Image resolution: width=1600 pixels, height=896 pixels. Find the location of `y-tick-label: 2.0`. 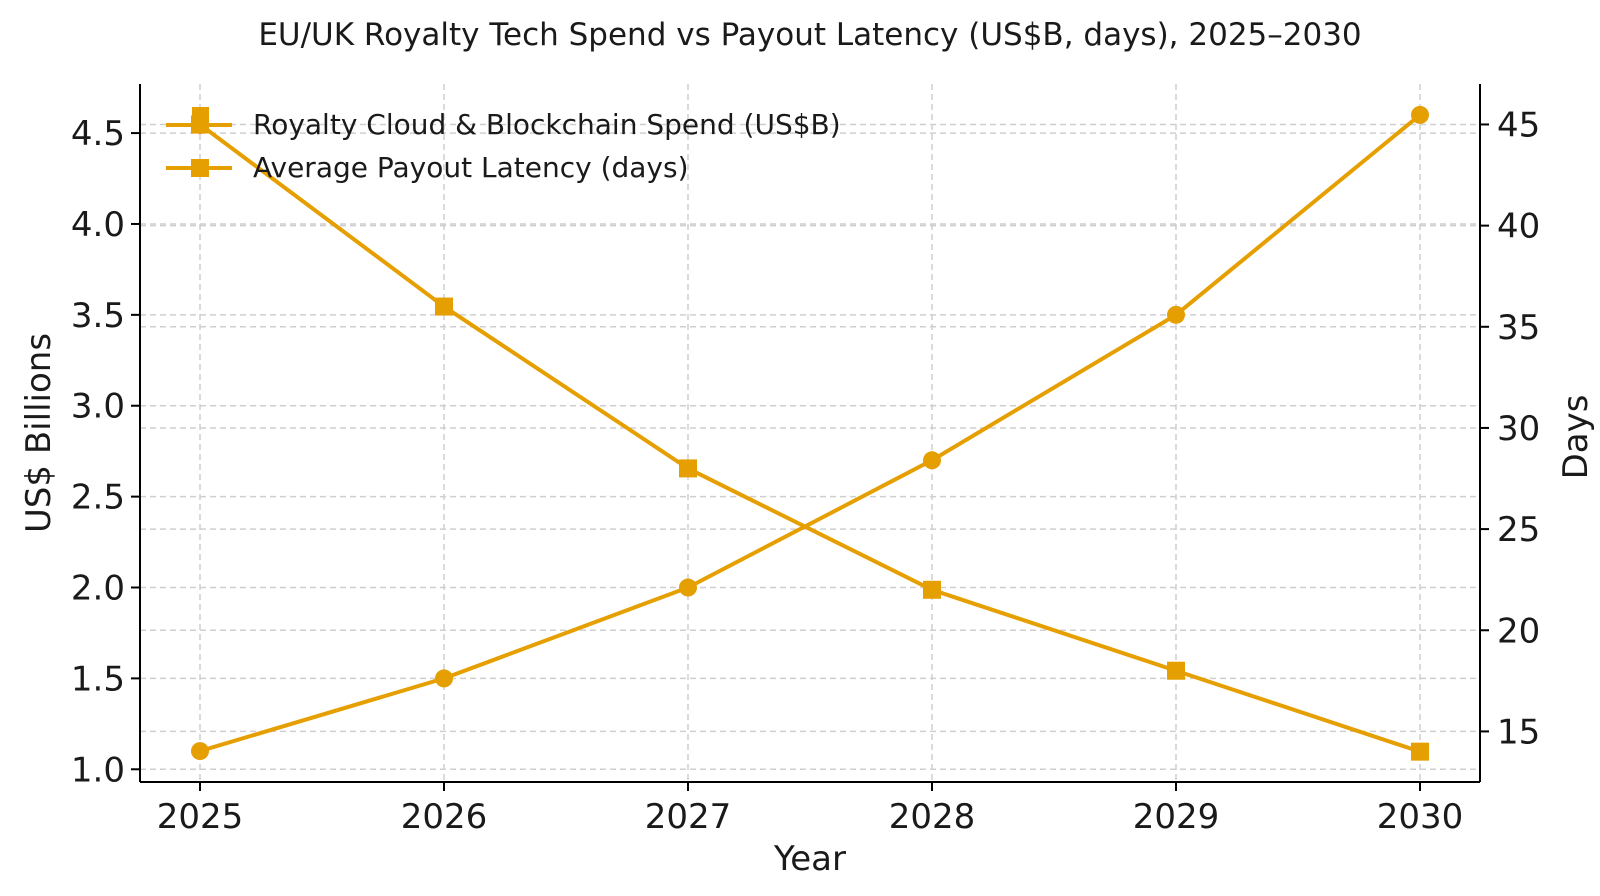

y-tick-label: 2.0 is located at coordinates (98, 589).